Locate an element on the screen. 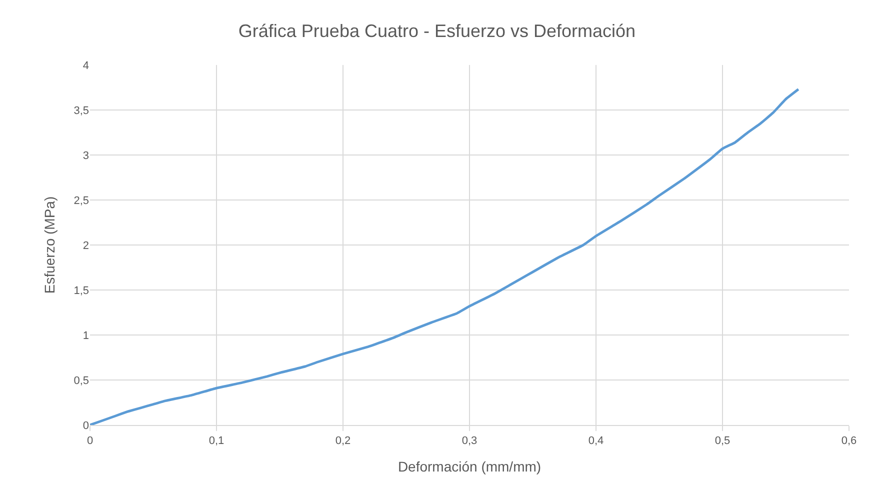  y-tick-label: 1 is located at coordinates (85, 336).